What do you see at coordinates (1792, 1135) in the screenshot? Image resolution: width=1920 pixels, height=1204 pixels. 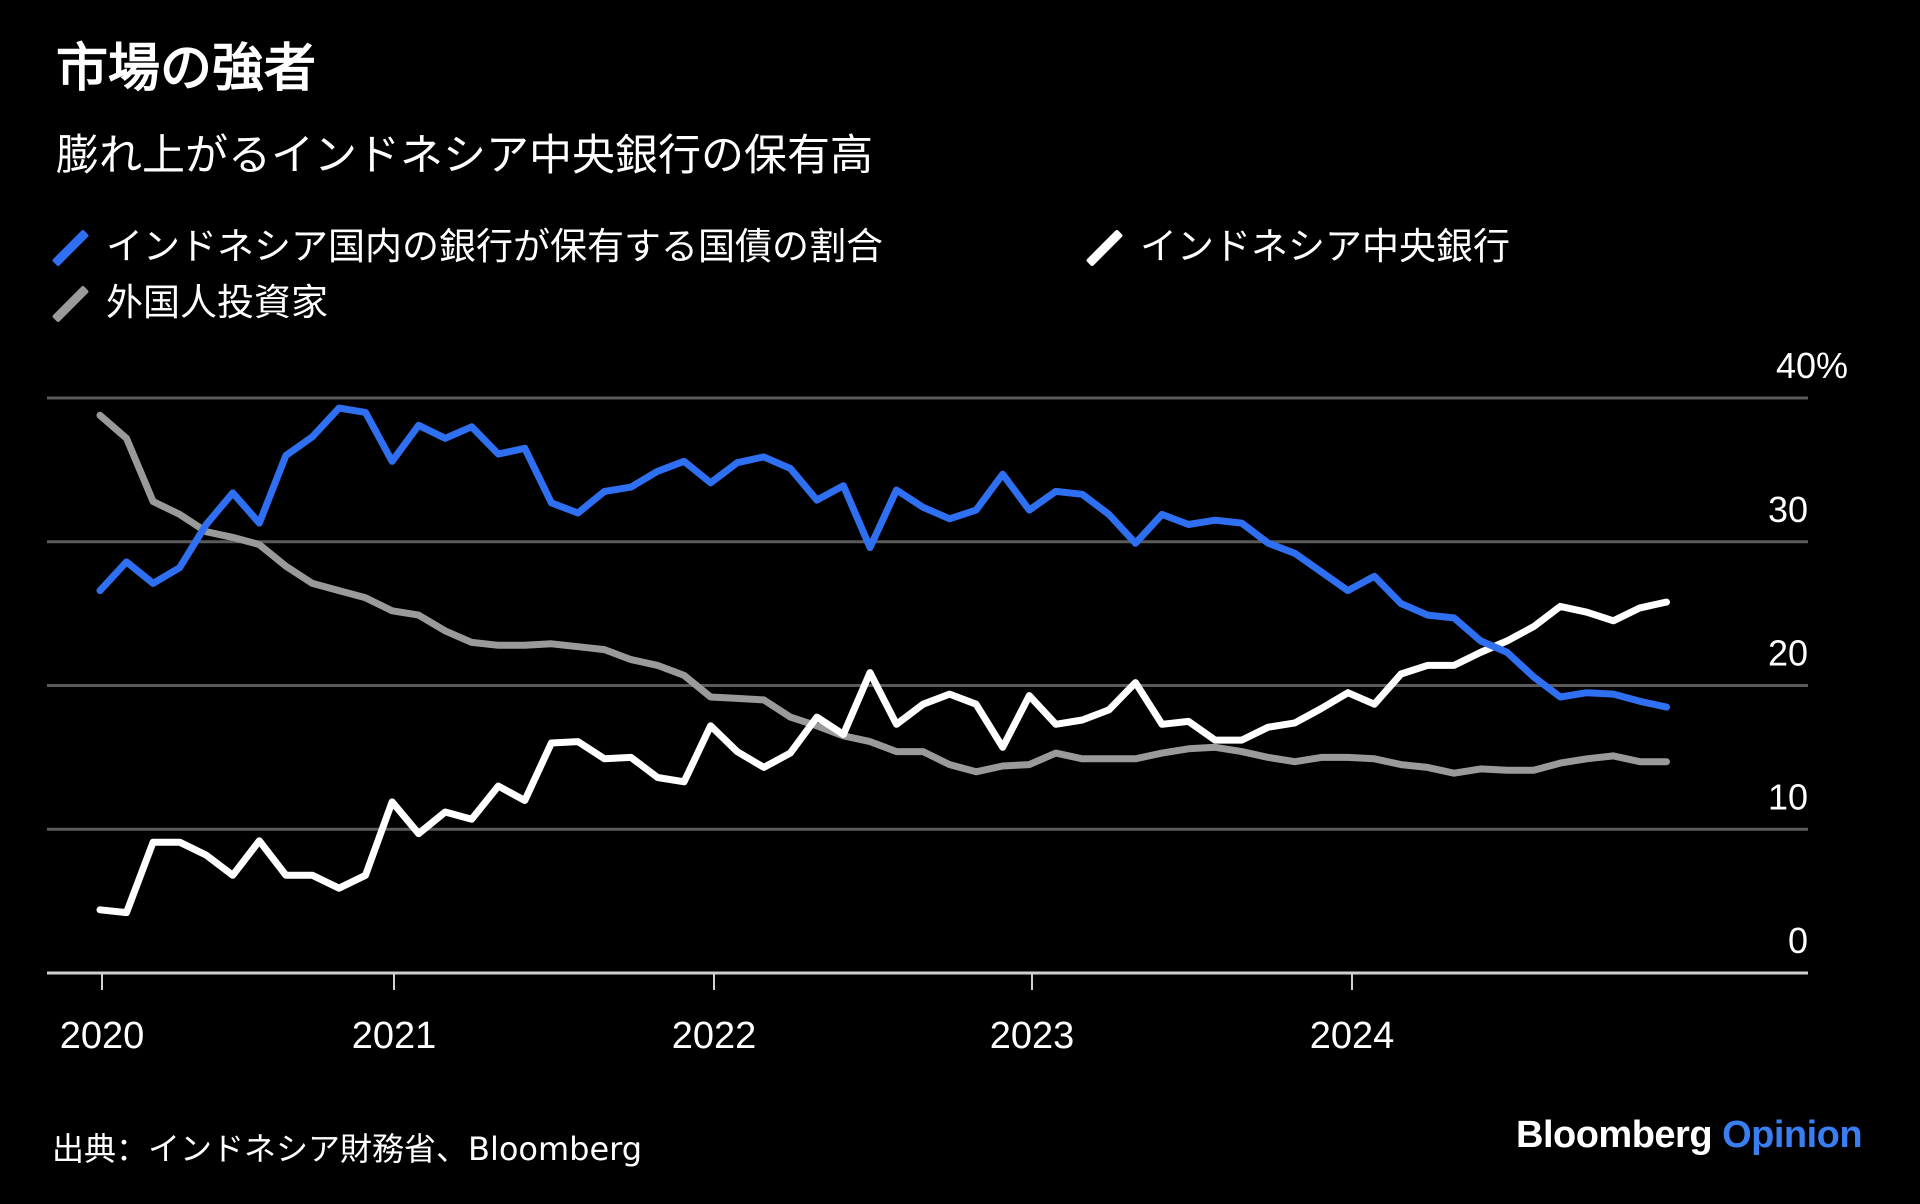 I see `logo-section: Opinion` at bounding box center [1792, 1135].